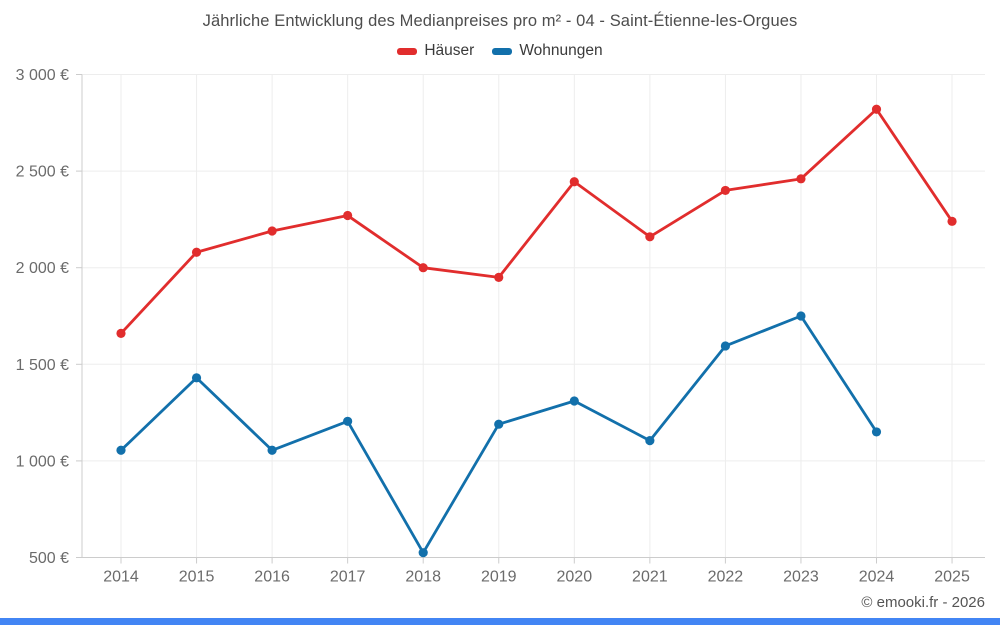 The width and height of the screenshot is (1000, 625). I want to click on legend-label: Wohnungen, so click(561, 50).